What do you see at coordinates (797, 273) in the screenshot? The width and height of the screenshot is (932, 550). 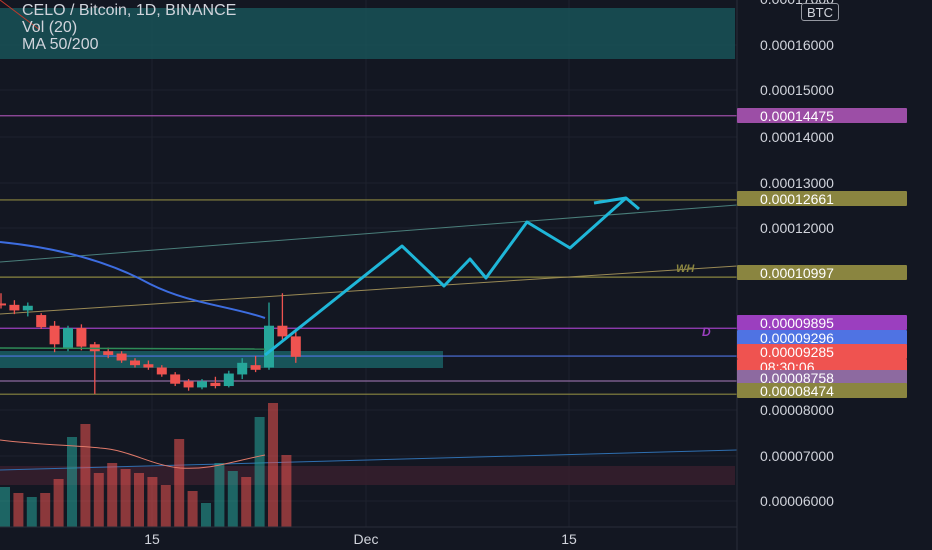 I see `price-badge-label: 0.00010997` at bounding box center [797, 273].